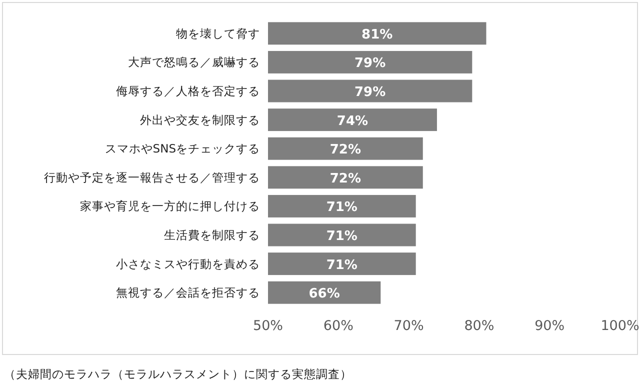  I want to click on y-tick-label: 物を壊して脅す, so click(218, 33).